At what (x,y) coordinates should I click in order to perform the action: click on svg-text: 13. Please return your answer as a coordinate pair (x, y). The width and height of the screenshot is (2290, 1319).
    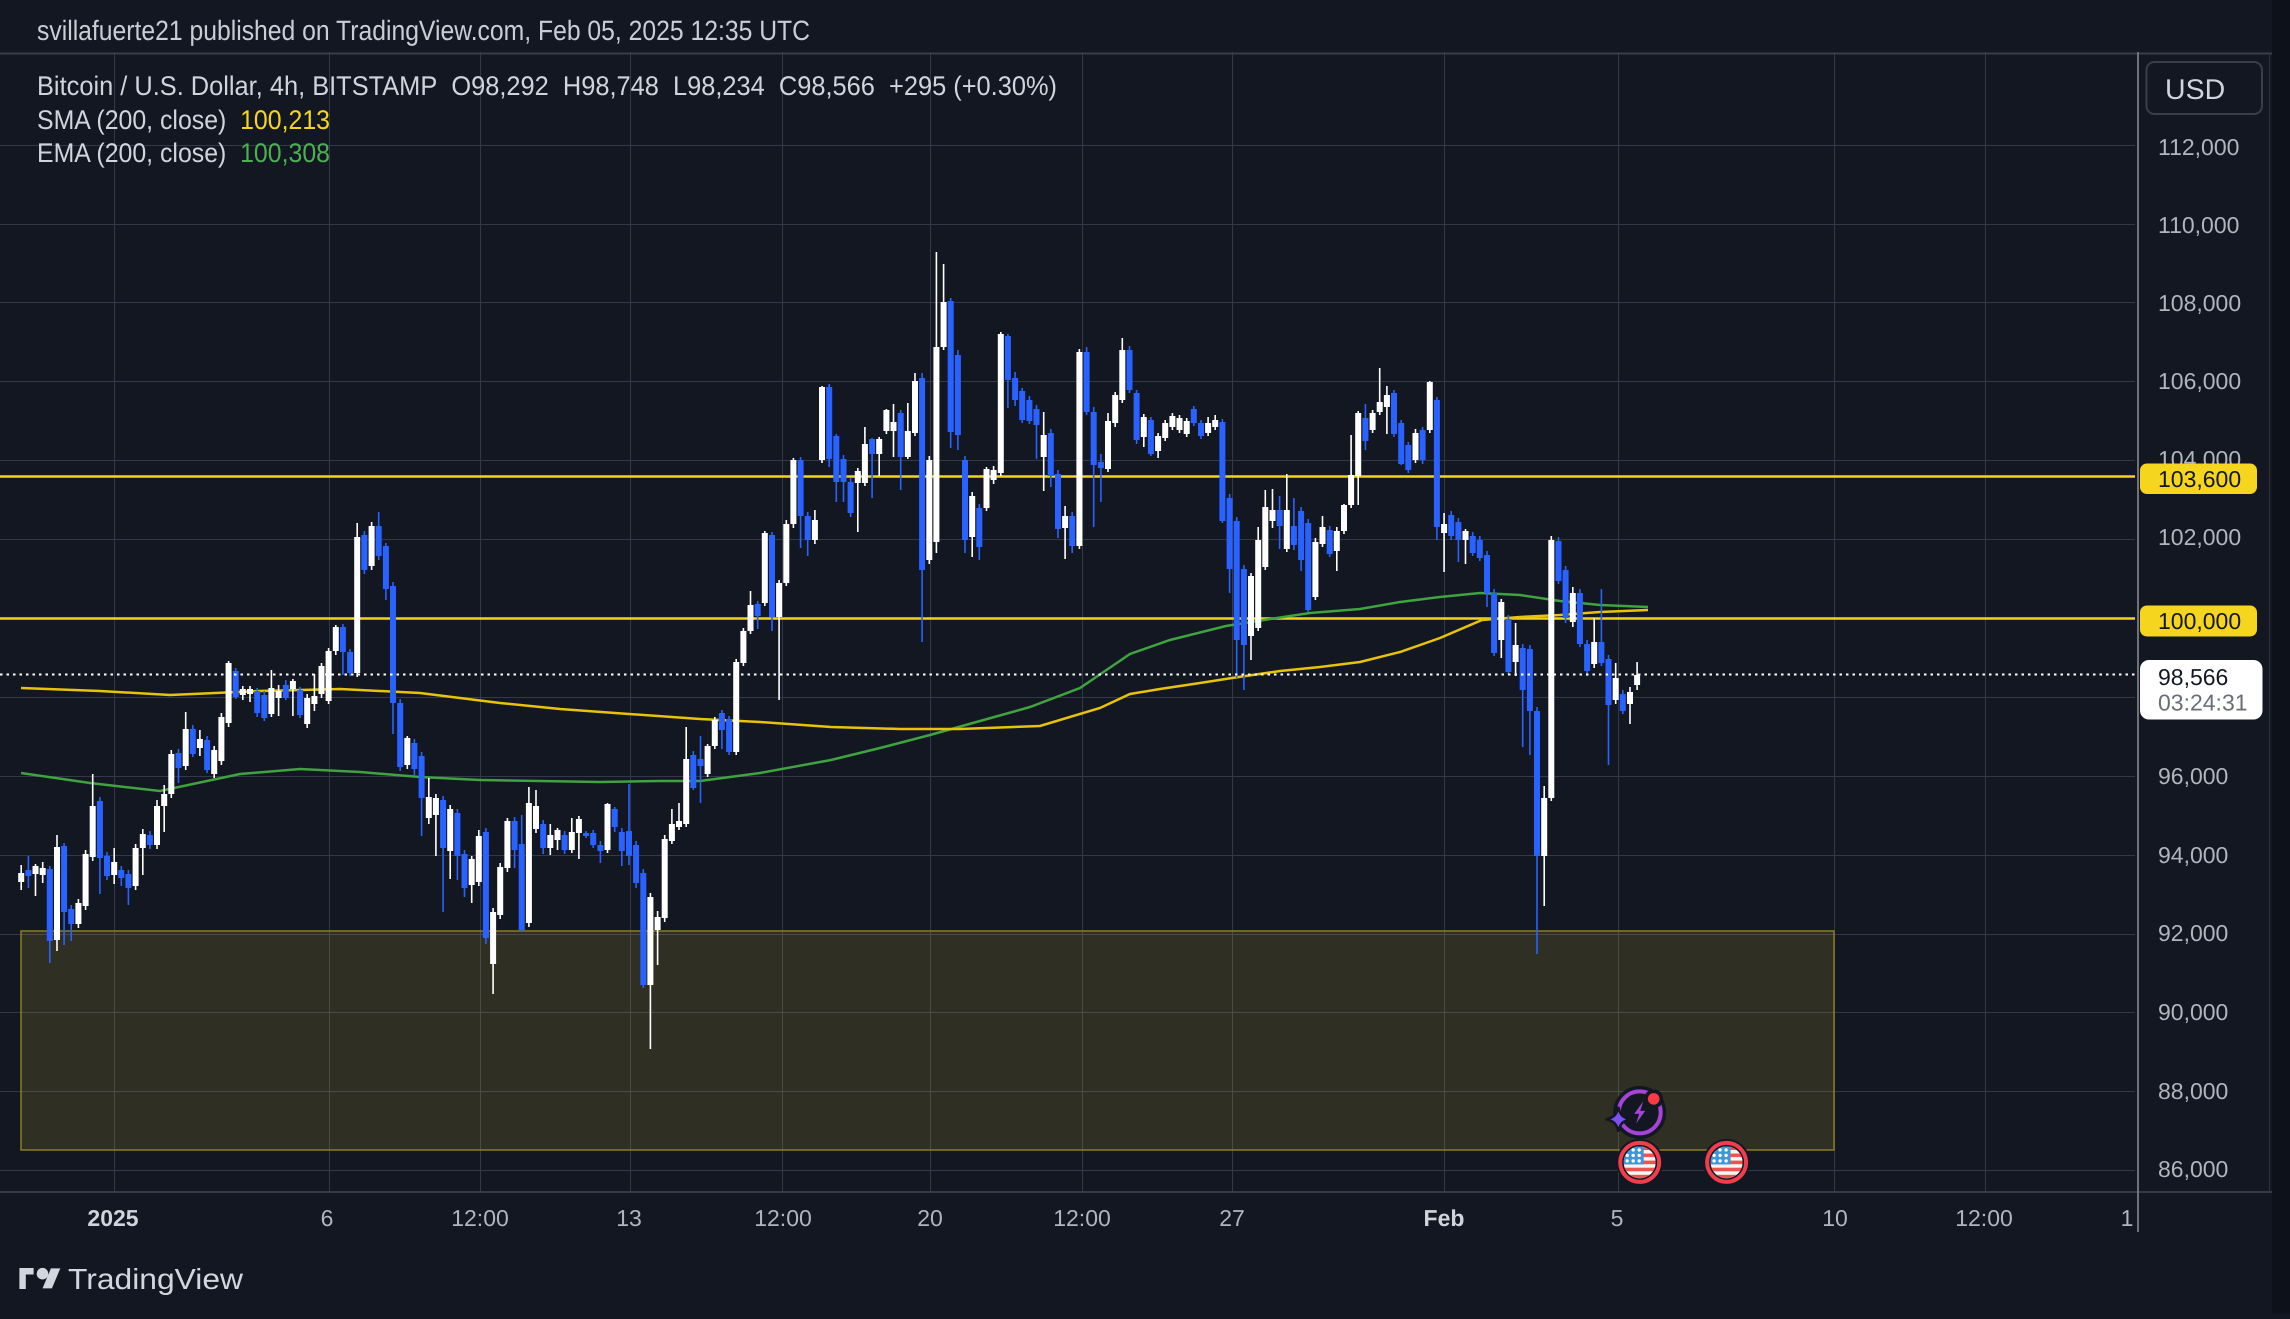
    Looking at the image, I should click on (629, 1218).